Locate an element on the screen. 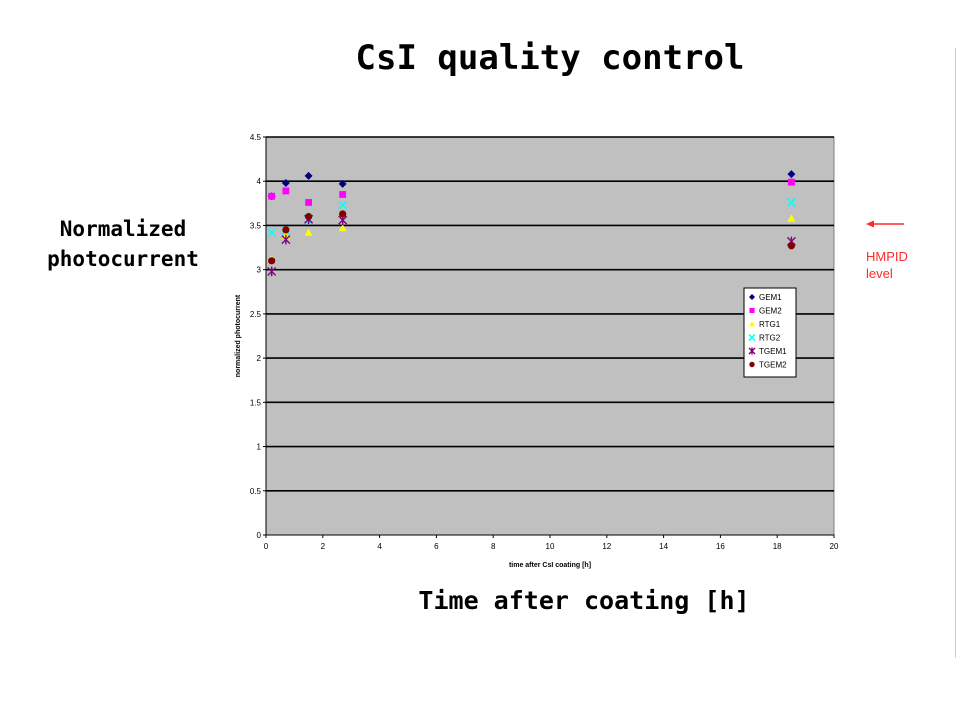 The image size is (960, 720). x-tick-label: 0 is located at coordinates (266, 546).